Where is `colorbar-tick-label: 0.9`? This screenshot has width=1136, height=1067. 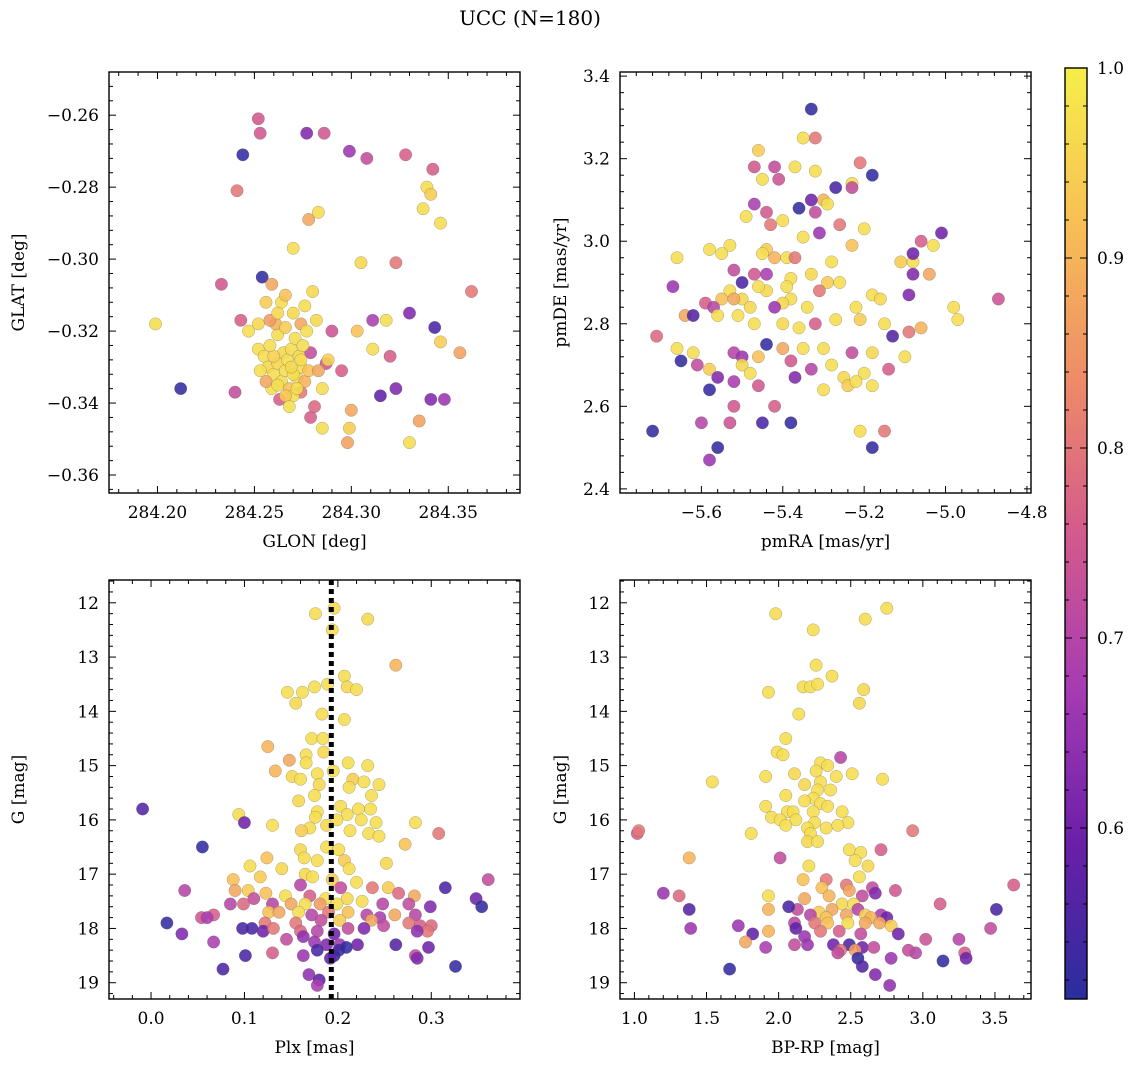
colorbar-tick-label: 0.9 is located at coordinates (1110, 259).